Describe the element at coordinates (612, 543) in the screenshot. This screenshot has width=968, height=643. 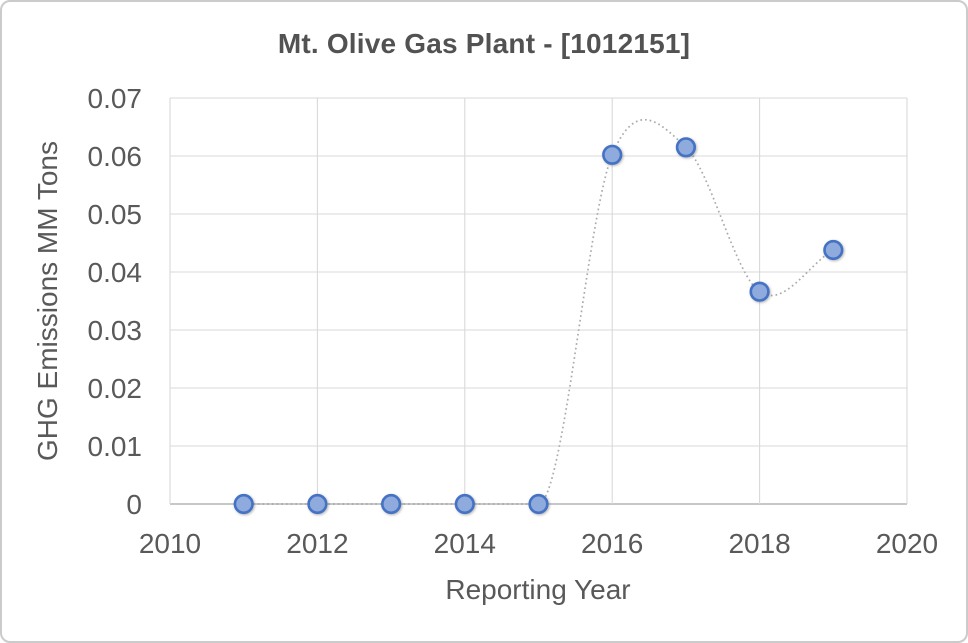
I see `x-tick-label: 2016` at that location.